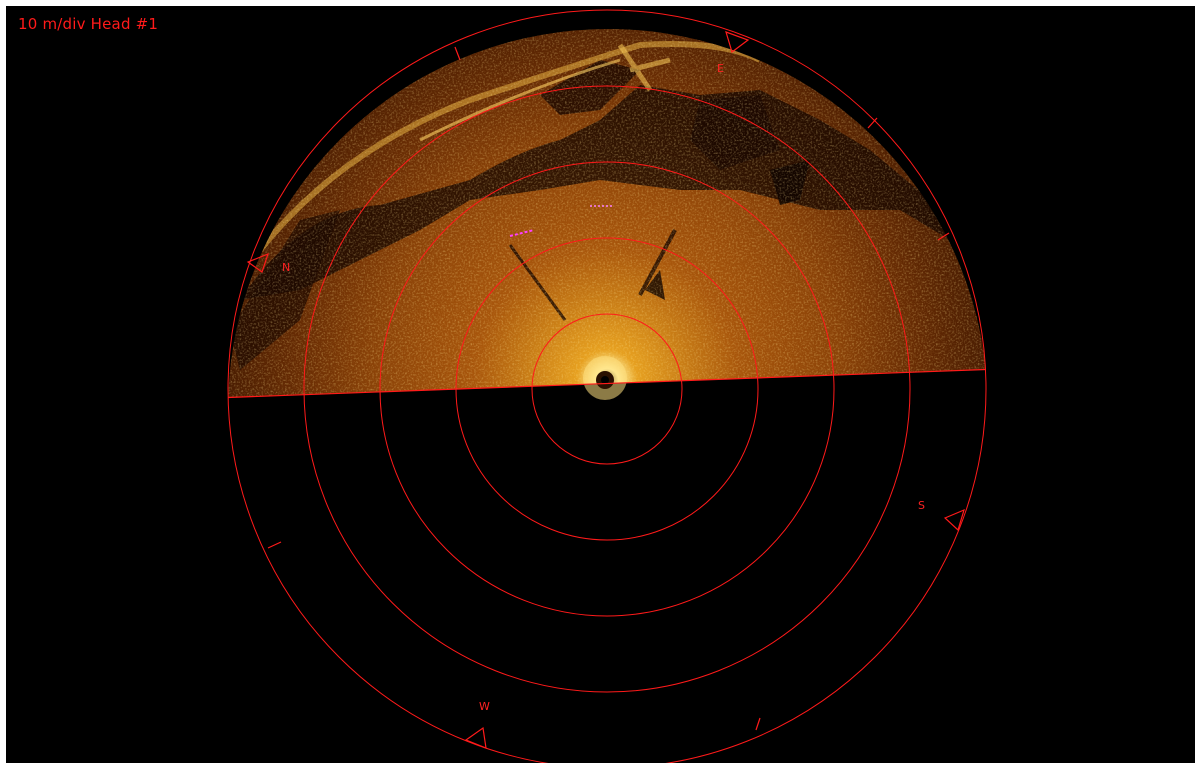  I want to click on svg-text: E, so click(720, 68).